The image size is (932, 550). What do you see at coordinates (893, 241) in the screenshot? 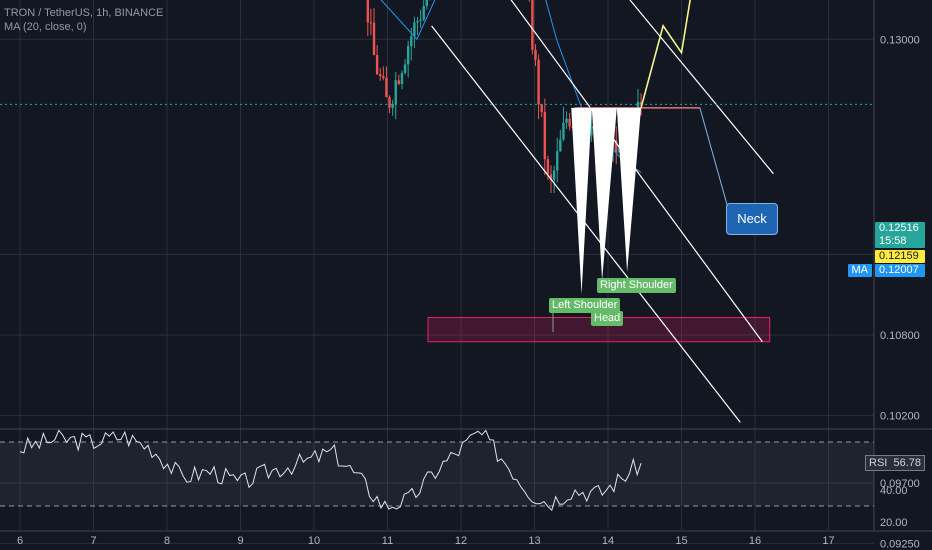
I see `bar-countdown: 15:58` at bounding box center [893, 241].